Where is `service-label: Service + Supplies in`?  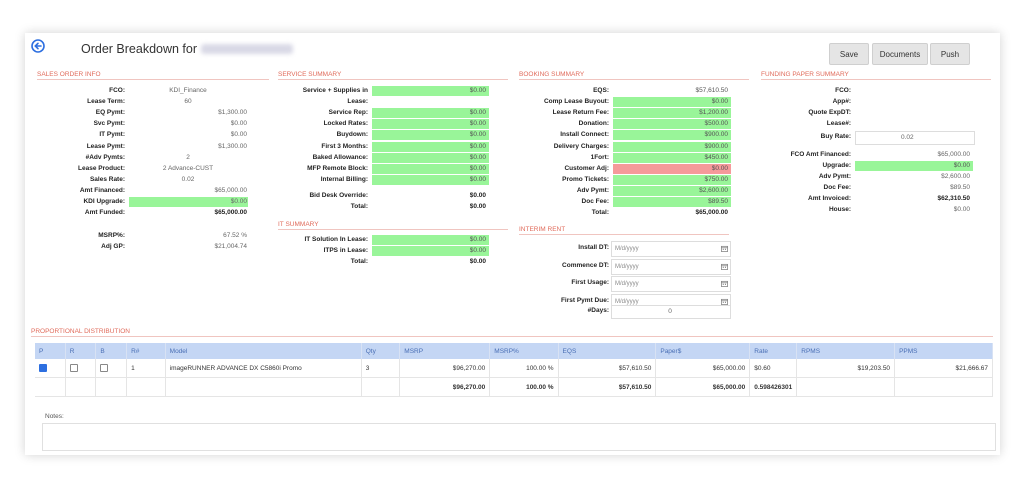 service-label: Service + Supplies in is located at coordinates (335, 90).